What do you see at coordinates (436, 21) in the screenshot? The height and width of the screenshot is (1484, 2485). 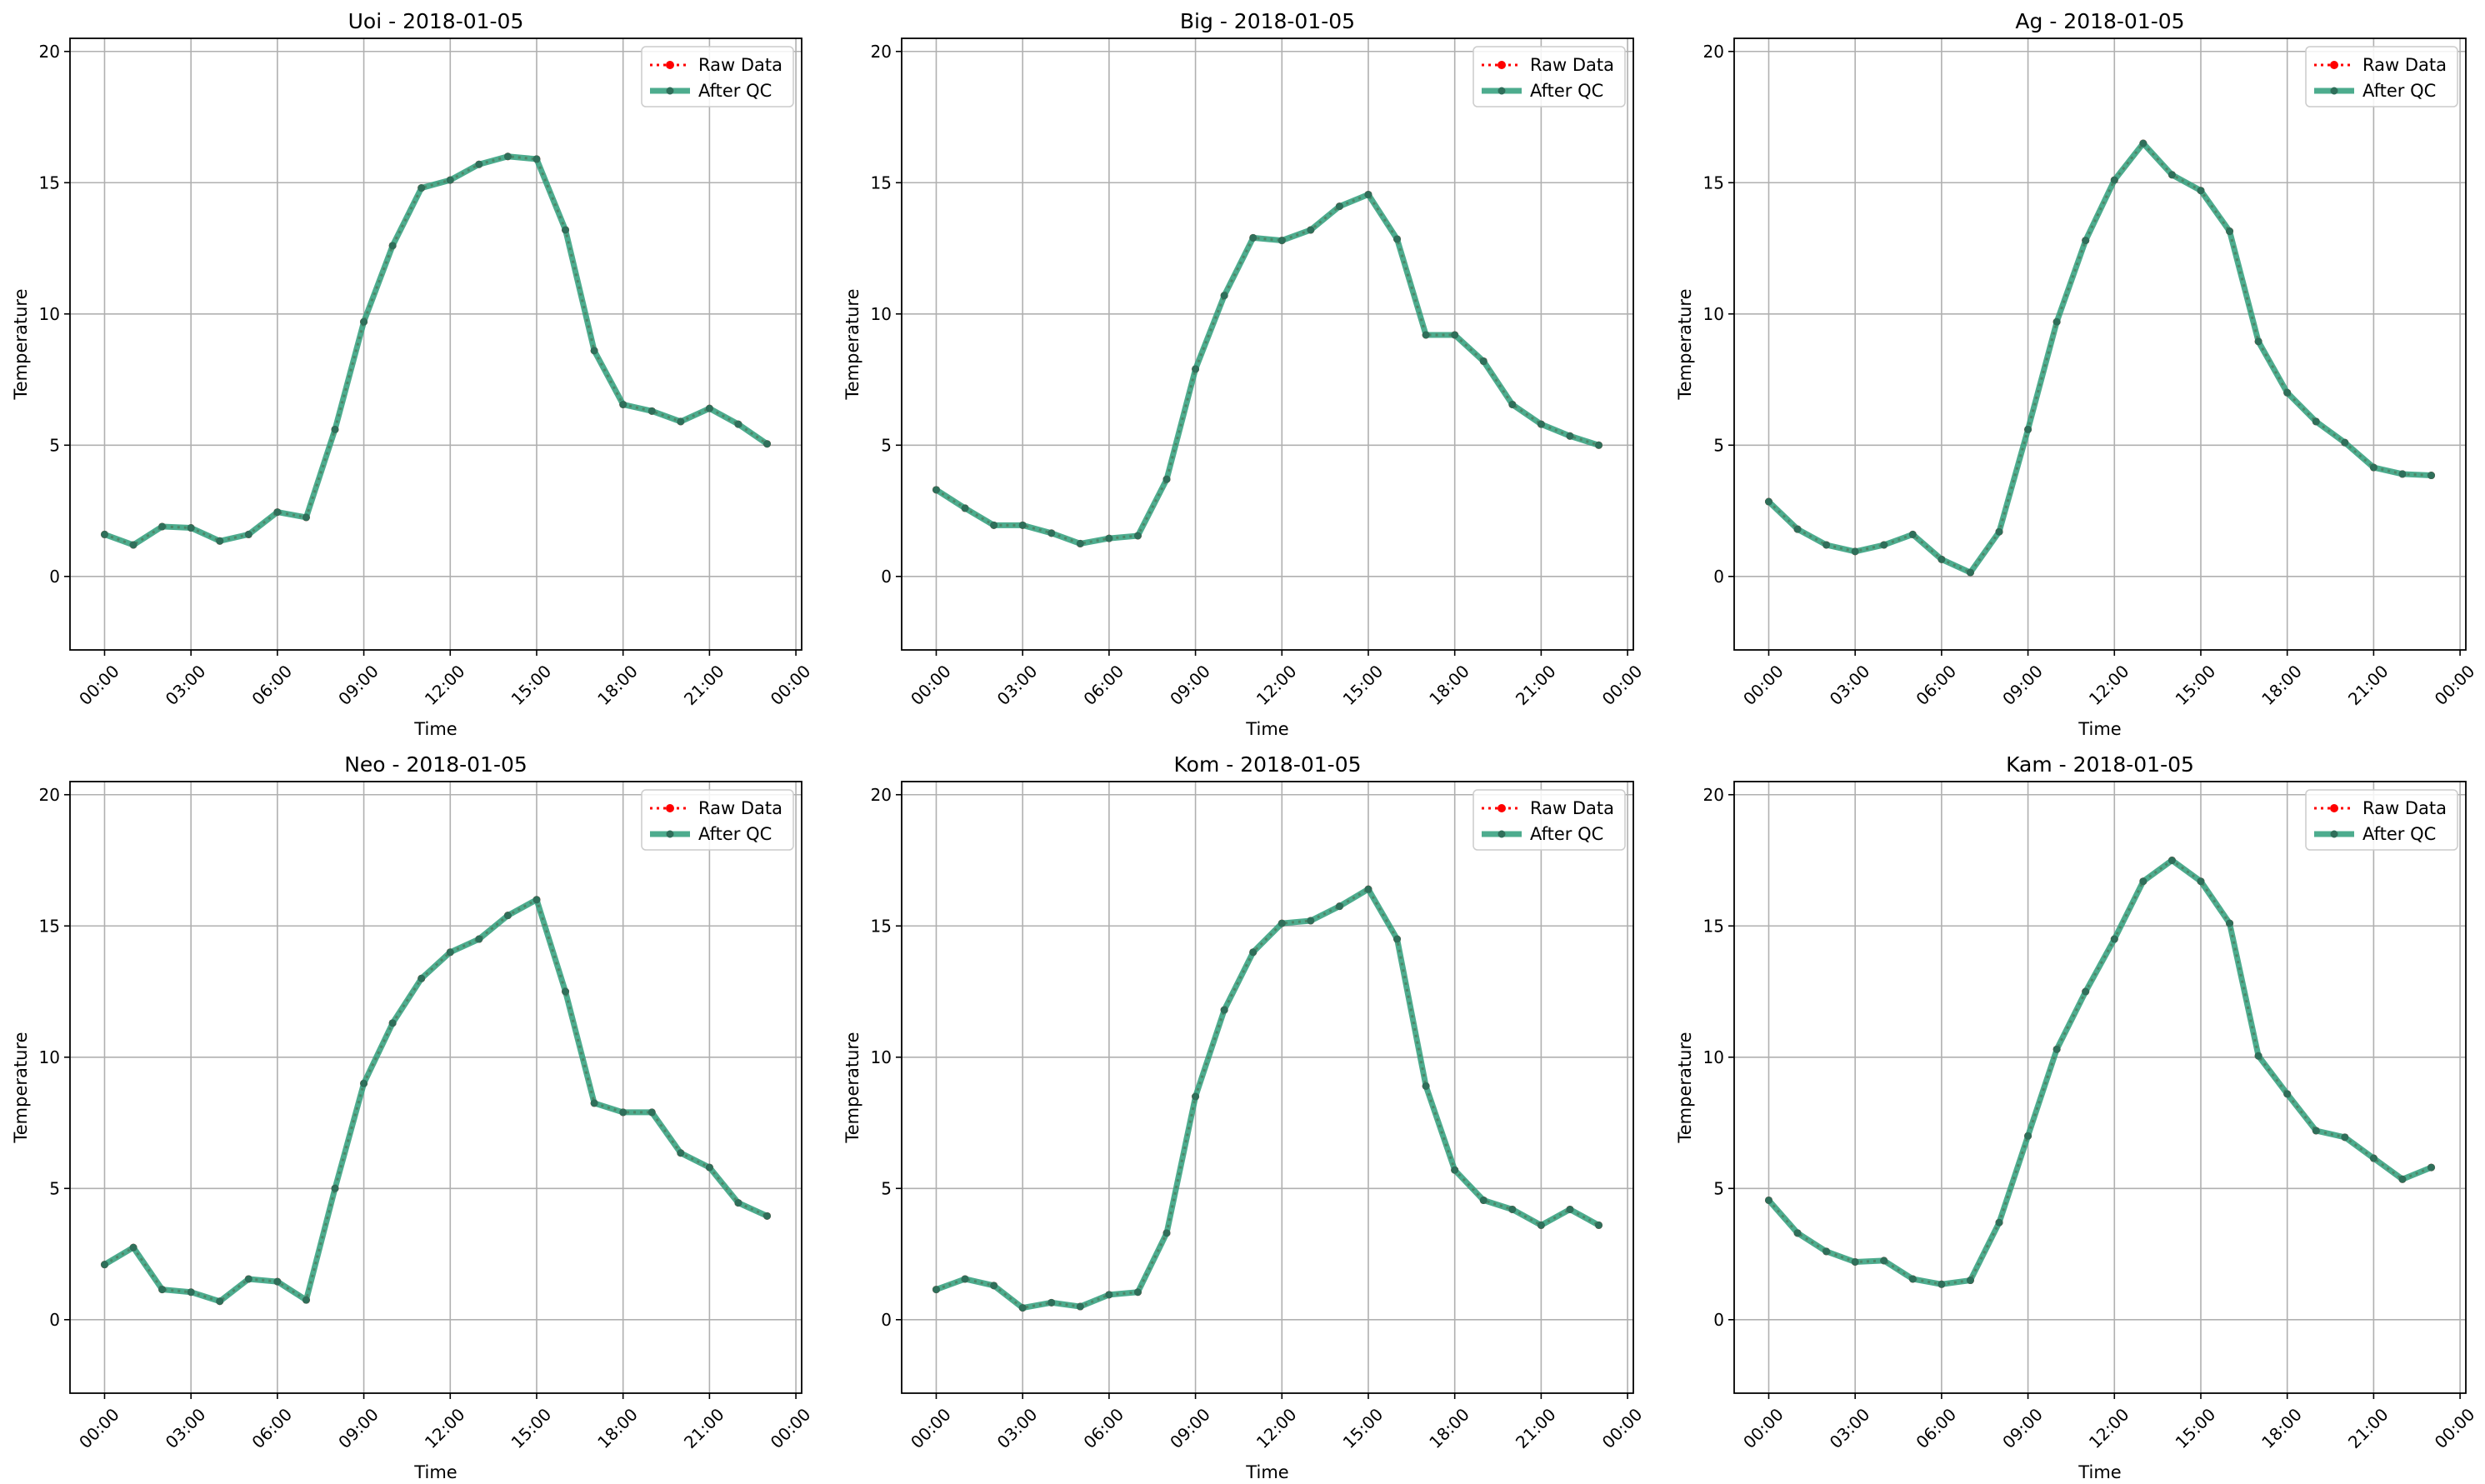 I see `chart-title: Uoi - 2018-01-05` at bounding box center [436, 21].